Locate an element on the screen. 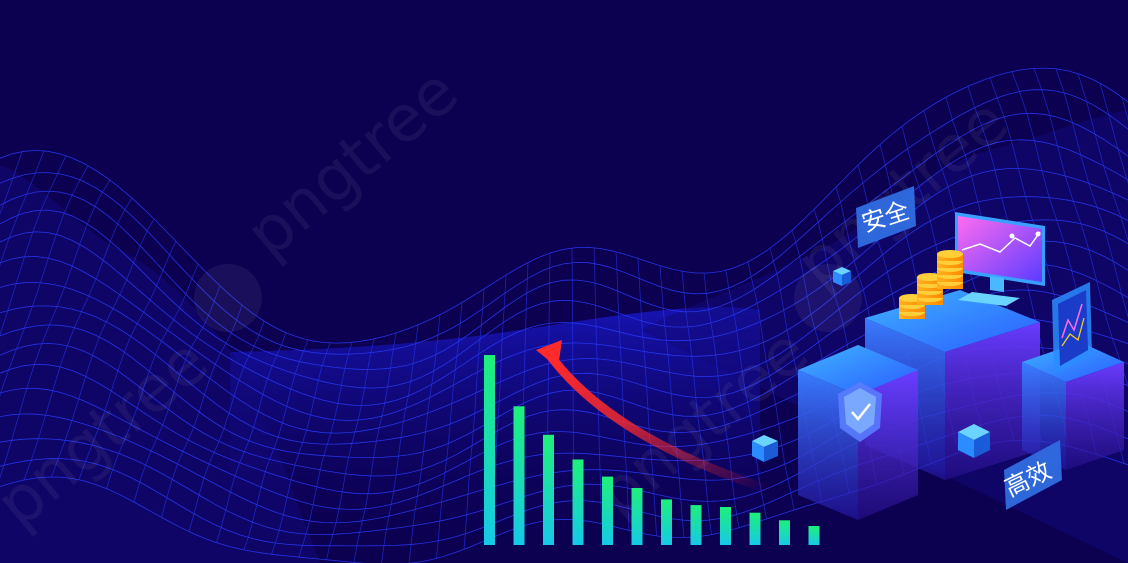 The height and width of the screenshot is (563, 1128). trend-arrow-line is located at coordinates (661, 424).